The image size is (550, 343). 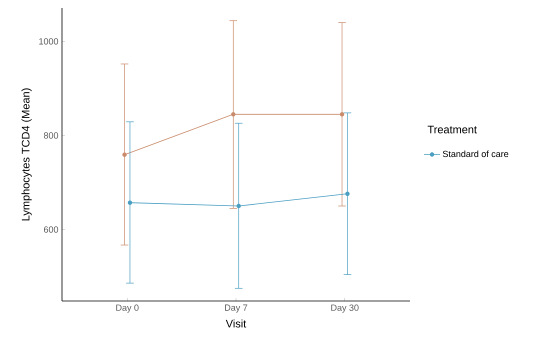 I want to click on y-axis-title: Lymphocytes TCD4 (Mean), so click(x=26, y=154).